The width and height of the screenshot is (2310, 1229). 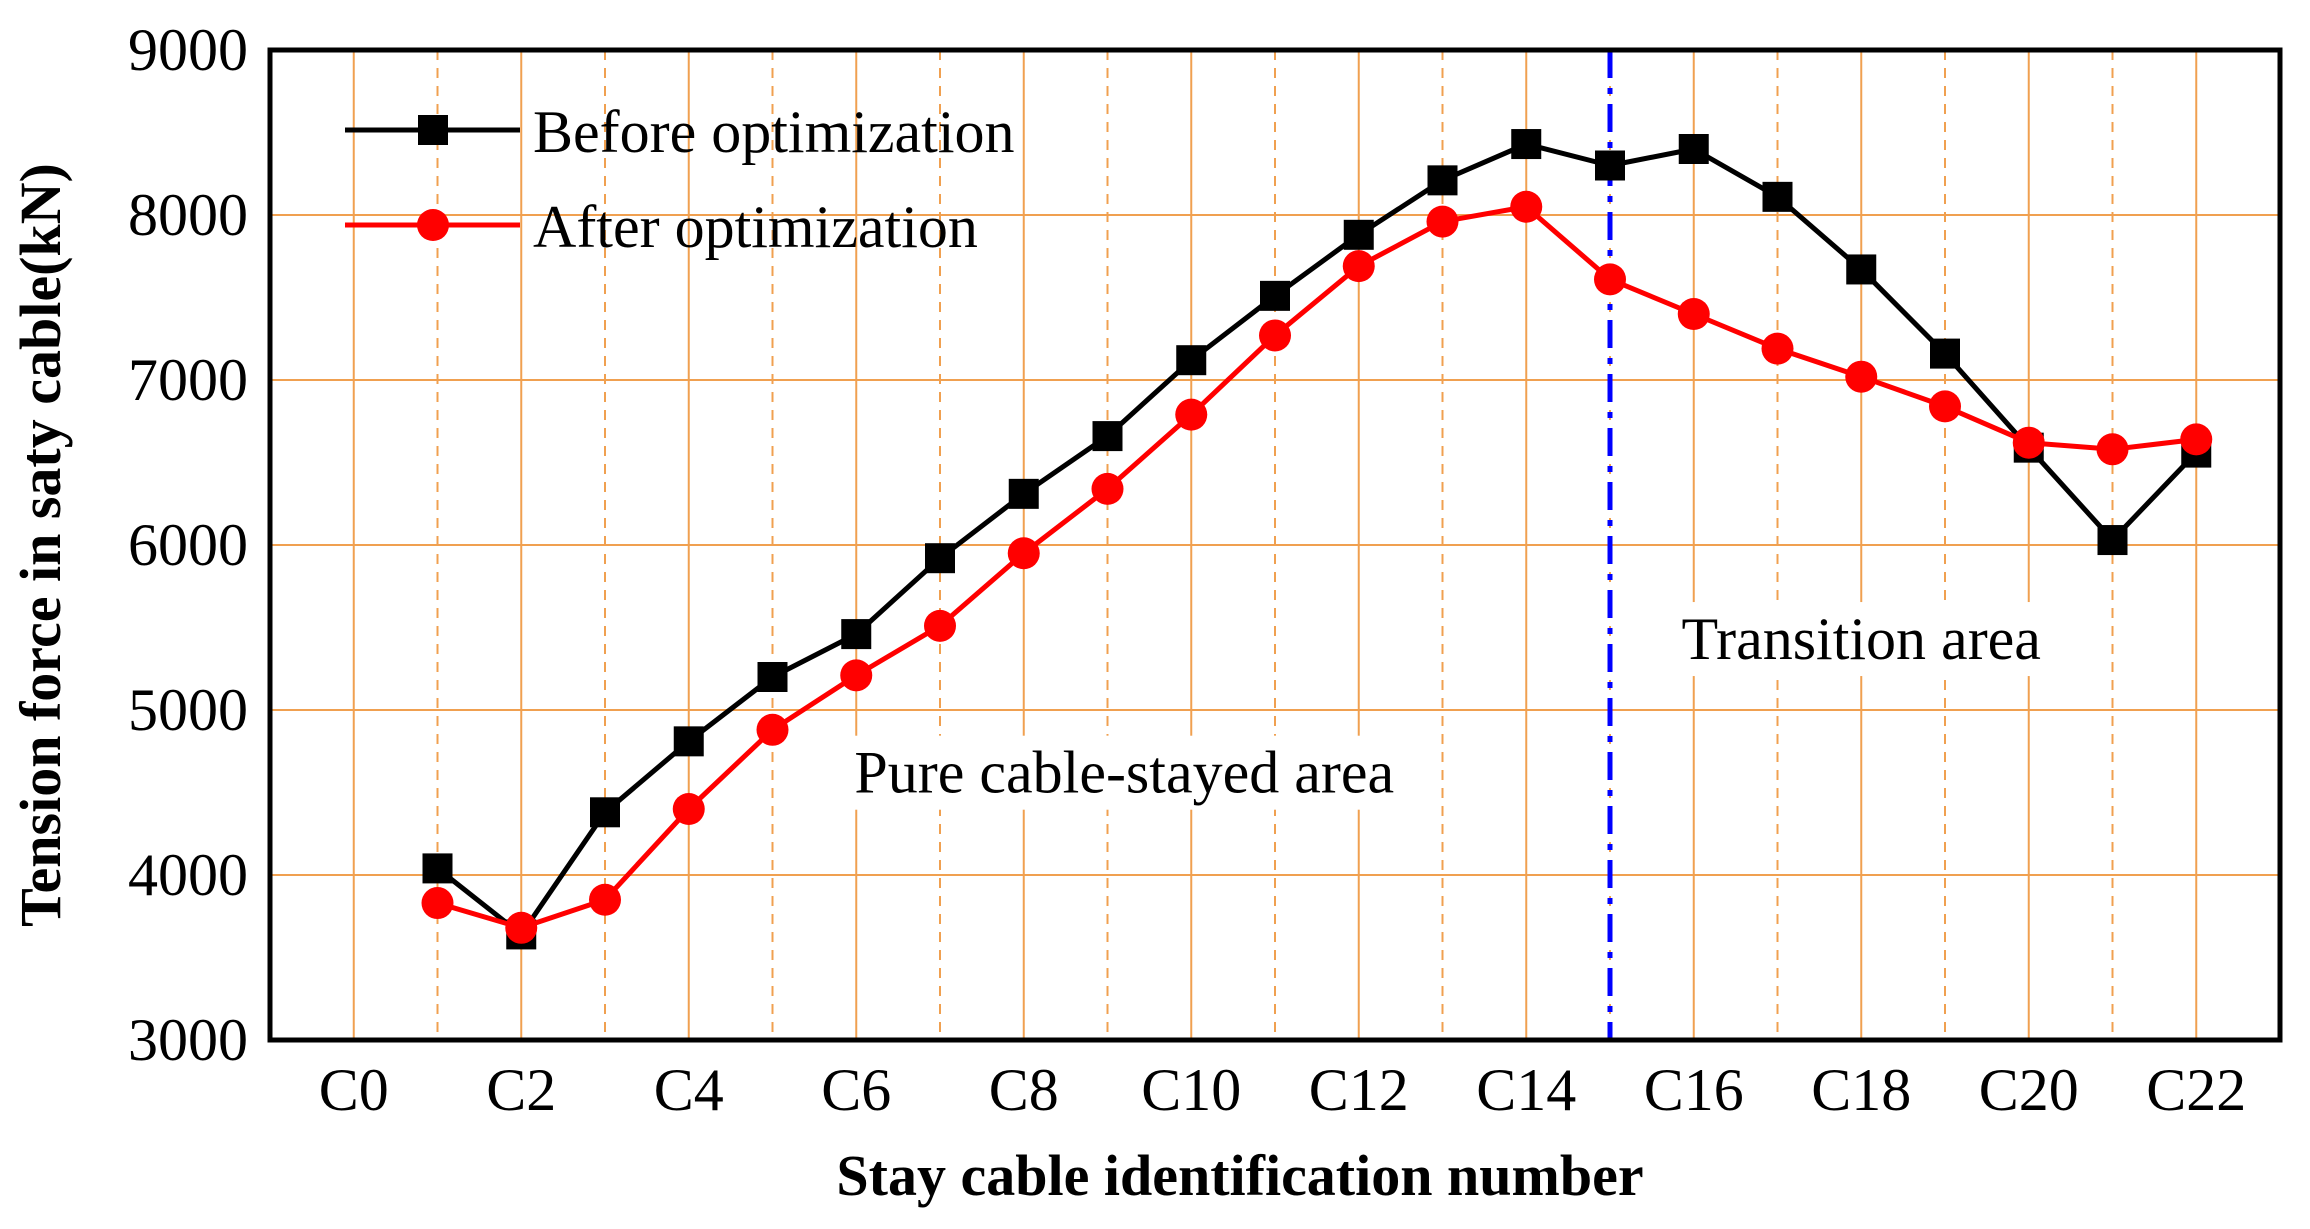 I want to click on y-tick-label: 8000, so click(x=188, y=215).